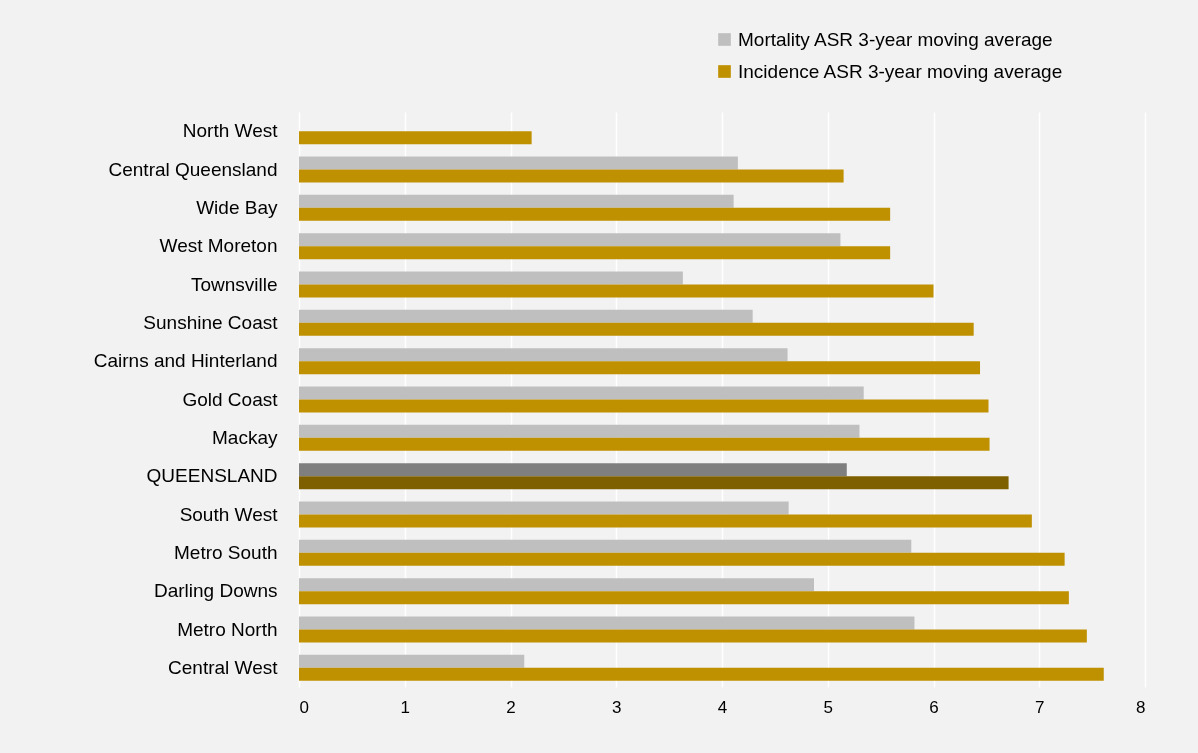  Describe the element at coordinates (511, 707) in the screenshot. I see `x-tick-label: 2` at that location.